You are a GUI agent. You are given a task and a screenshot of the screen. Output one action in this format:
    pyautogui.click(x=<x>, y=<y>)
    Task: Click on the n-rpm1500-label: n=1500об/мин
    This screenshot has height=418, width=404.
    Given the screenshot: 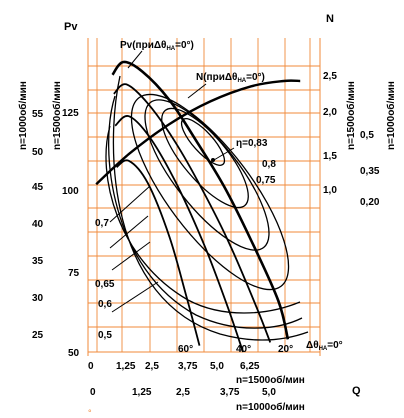 What is the action you would take?
    pyautogui.click(x=351, y=115)
    